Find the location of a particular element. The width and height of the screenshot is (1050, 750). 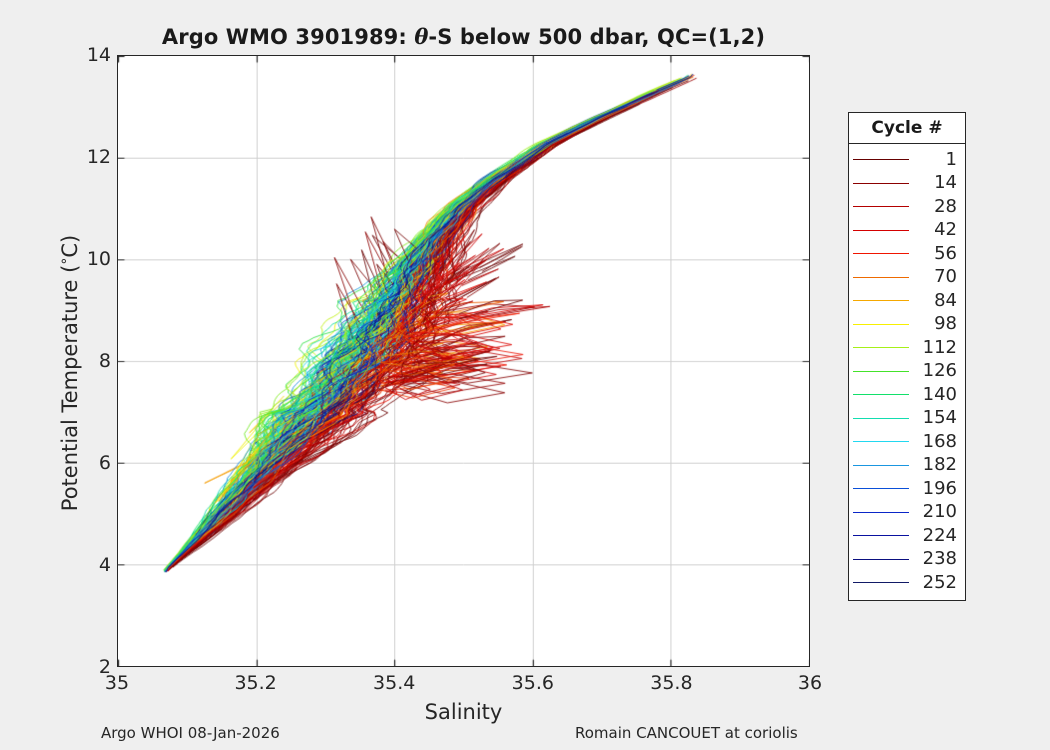

x-tick-label: 35.8 is located at coordinates (671, 683).